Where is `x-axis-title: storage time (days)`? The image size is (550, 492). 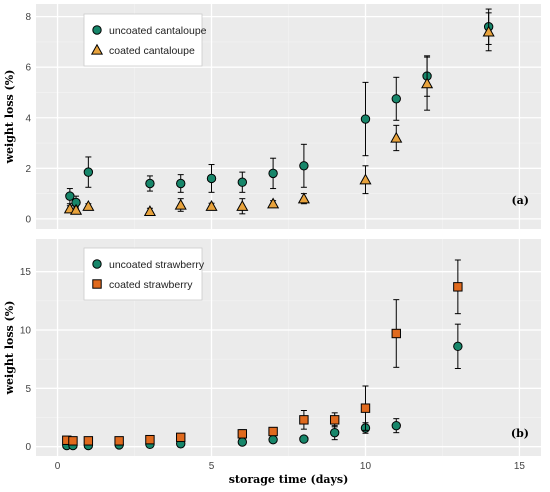 x-axis-title: storage time (days) is located at coordinates (289, 479).